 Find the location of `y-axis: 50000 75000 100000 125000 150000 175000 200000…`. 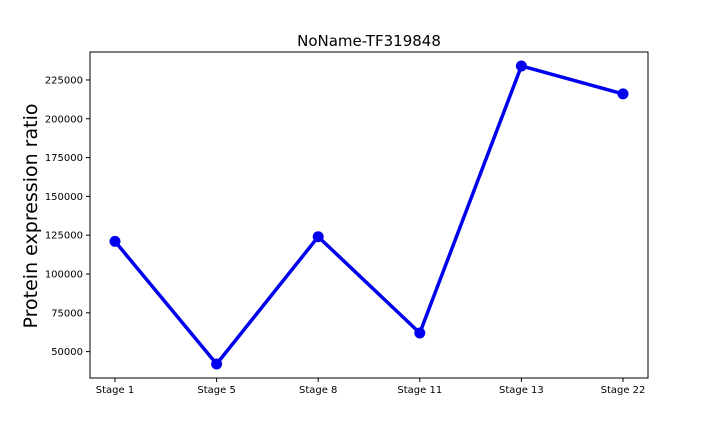

y-axis: 50000 75000 100000 125000 150000 175000 200000… is located at coordinates (67, 216).